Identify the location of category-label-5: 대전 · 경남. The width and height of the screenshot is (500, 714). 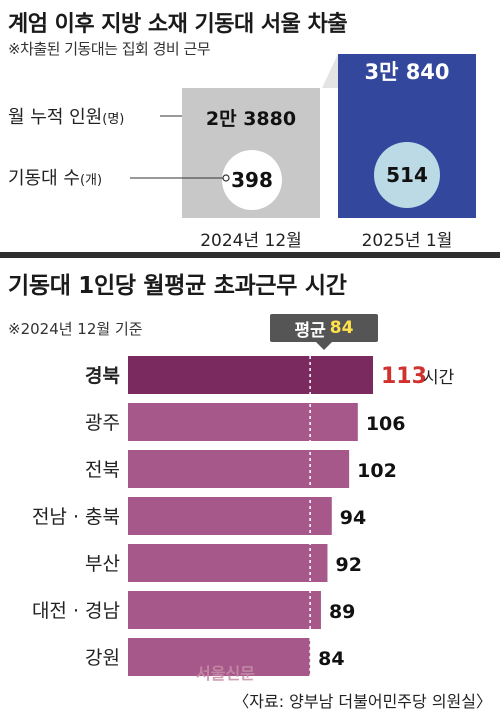
(76, 611).